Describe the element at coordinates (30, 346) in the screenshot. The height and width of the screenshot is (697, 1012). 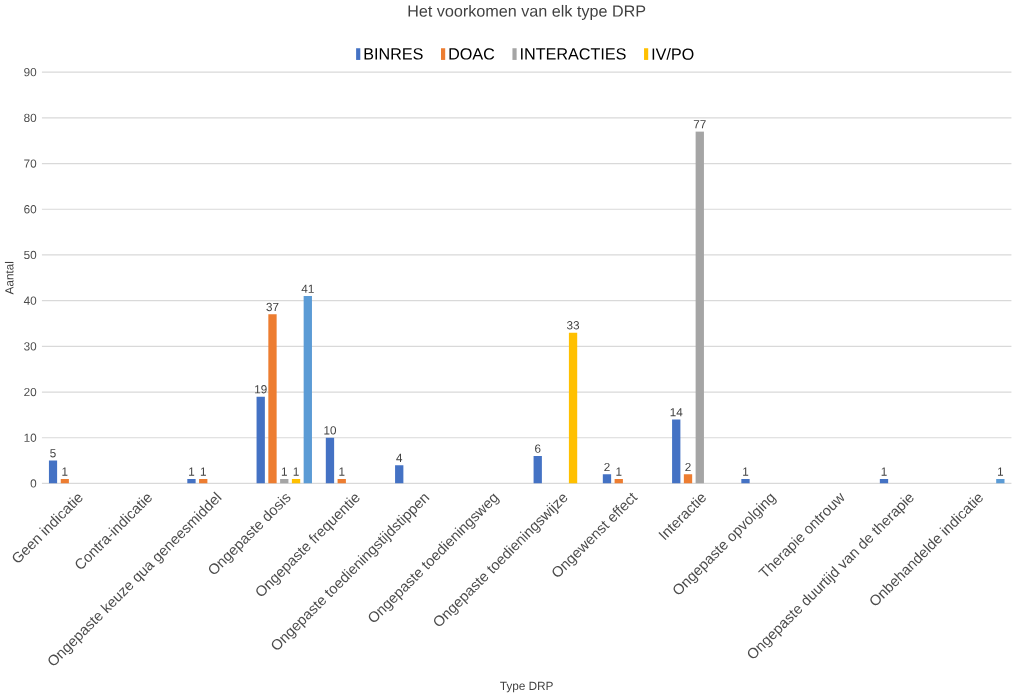
I see `y-tick-label: 30` at that location.